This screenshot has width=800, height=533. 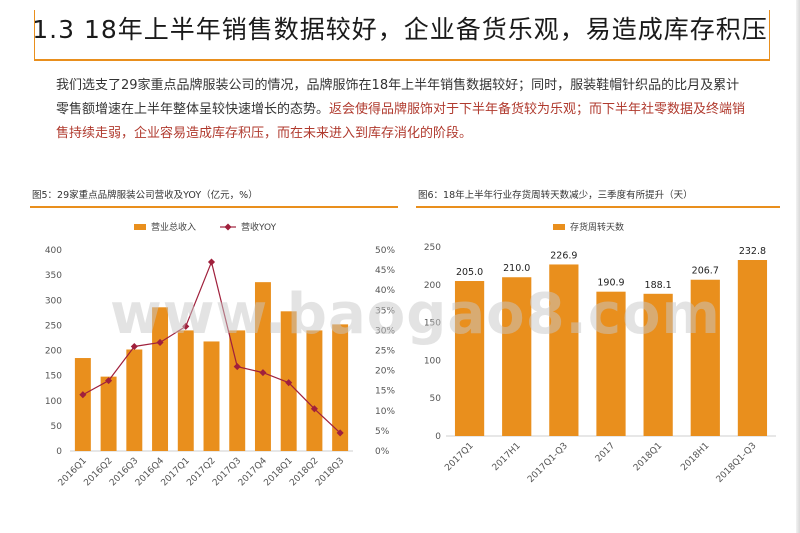 I want to click on y-right-tick-label: 5%, so click(x=382, y=432).